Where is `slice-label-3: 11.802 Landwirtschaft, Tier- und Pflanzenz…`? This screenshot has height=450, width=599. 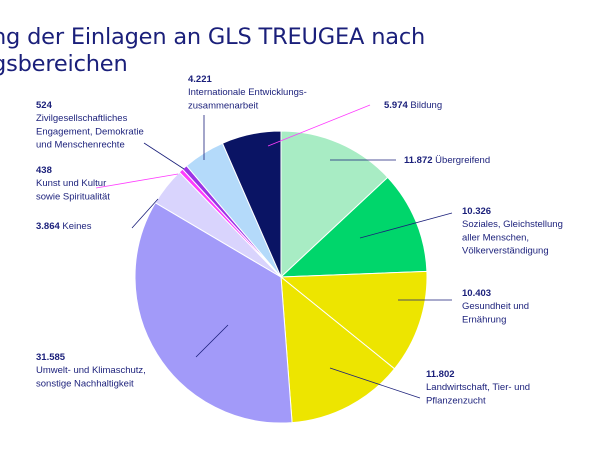
slice-label-3: 11.802 Landwirtschaft, Tier- und Pflanzenz… is located at coordinates (478, 387).